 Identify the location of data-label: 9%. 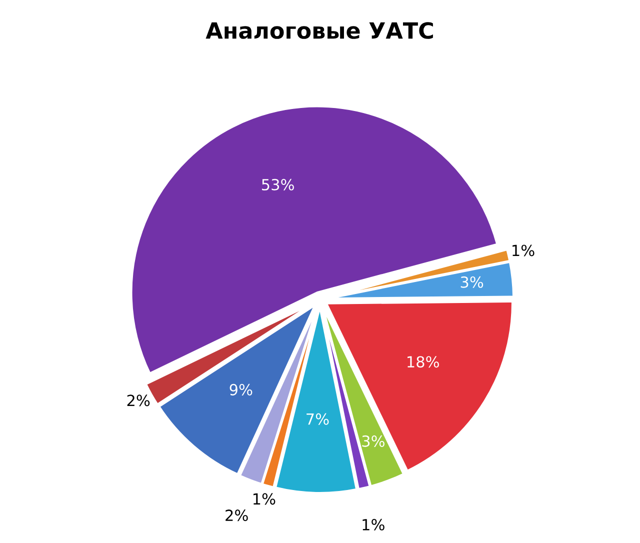
(241, 390).